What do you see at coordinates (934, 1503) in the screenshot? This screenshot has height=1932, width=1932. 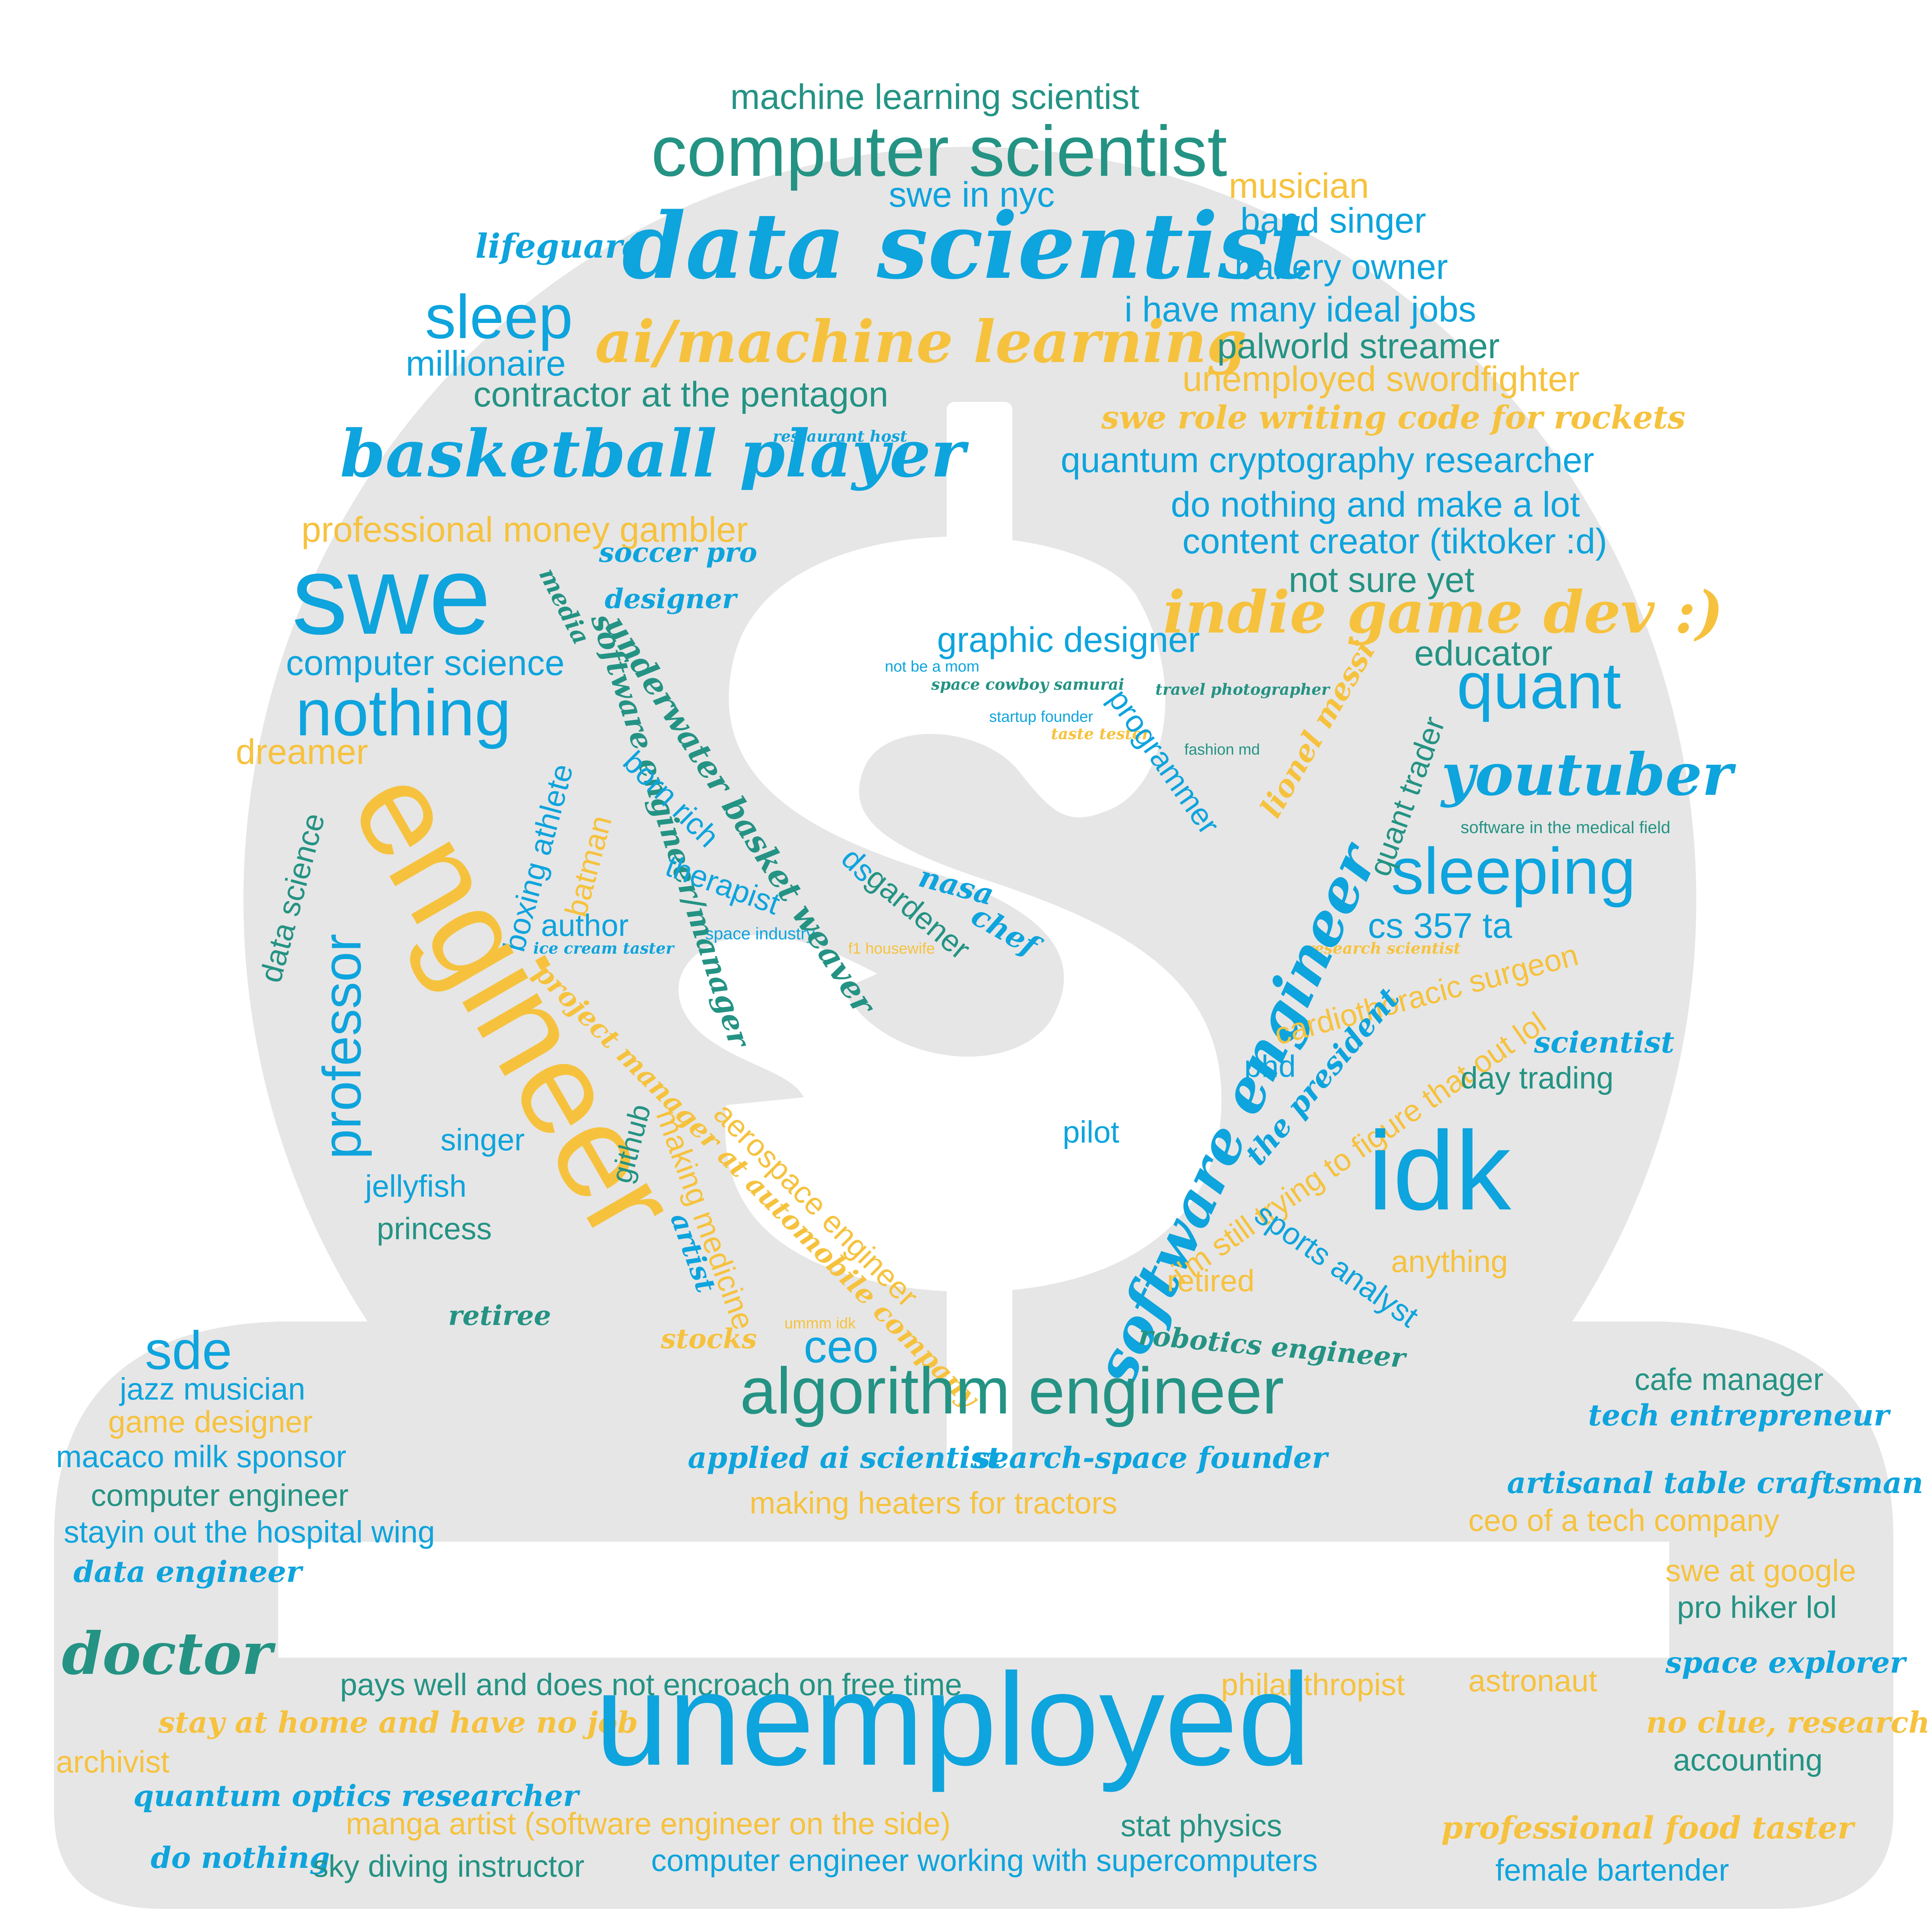 I see `word-making-heaters-for-tractors: making heaters for tractors` at bounding box center [934, 1503].